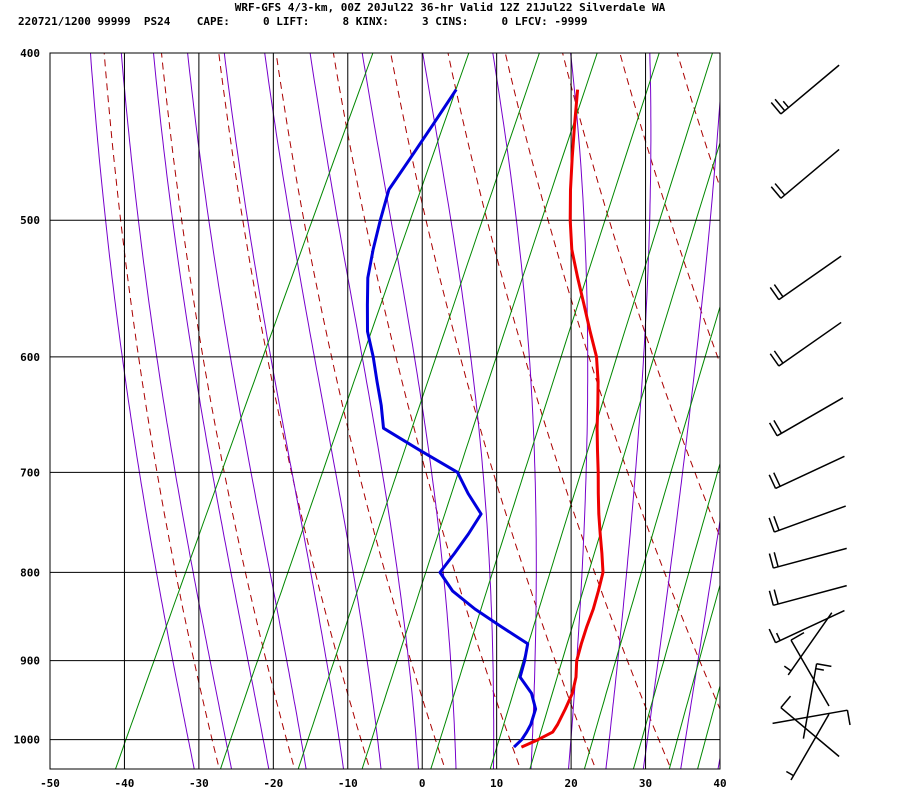 The height and width of the screenshot is (800, 900). What do you see at coordinates (30, 661) in the screenshot?
I see `y-tick-label: 900` at bounding box center [30, 661].